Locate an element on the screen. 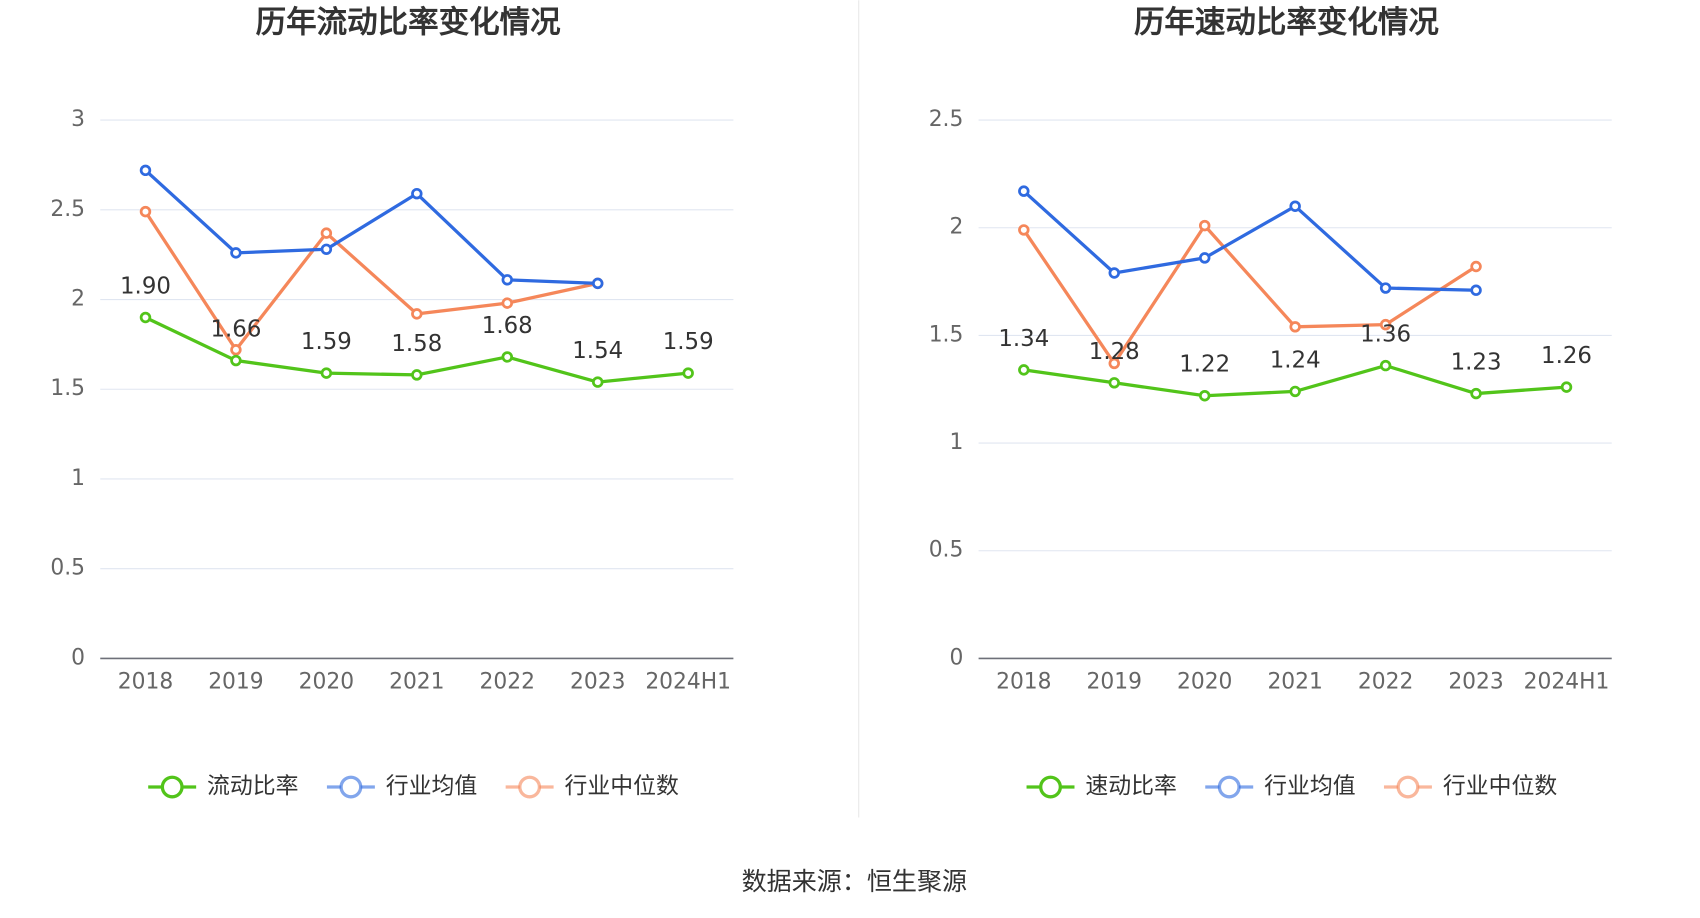 This screenshot has height=918, width=1700. legend-label: 速动比率 is located at coordinates (1131, 787).